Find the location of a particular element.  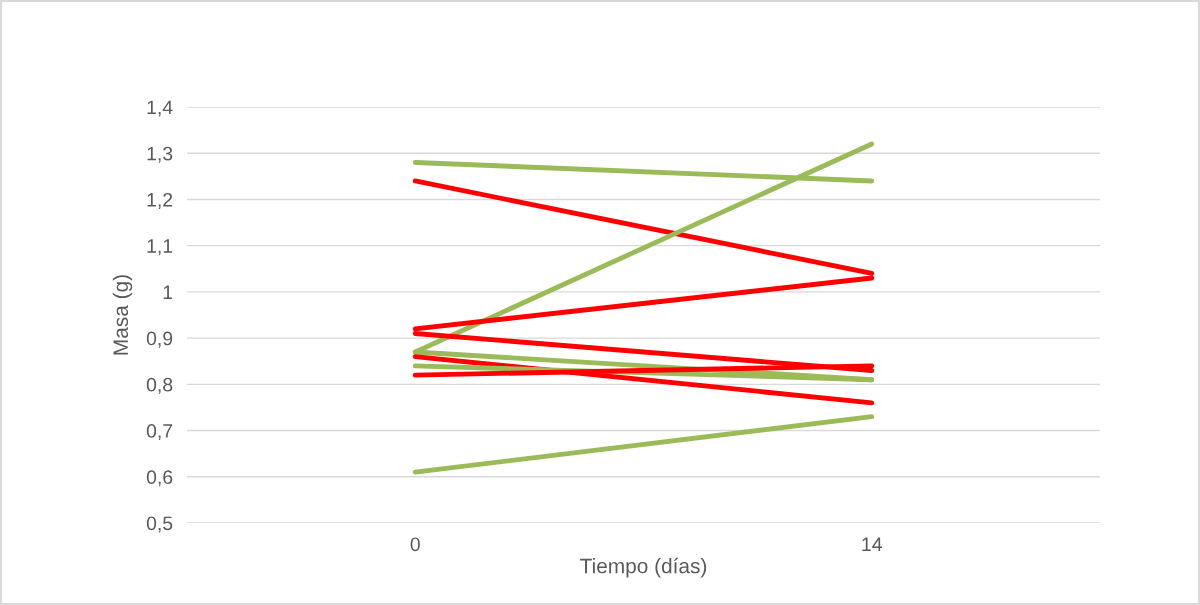

y-tick-label: 1 is located at coordinates (168, 292).